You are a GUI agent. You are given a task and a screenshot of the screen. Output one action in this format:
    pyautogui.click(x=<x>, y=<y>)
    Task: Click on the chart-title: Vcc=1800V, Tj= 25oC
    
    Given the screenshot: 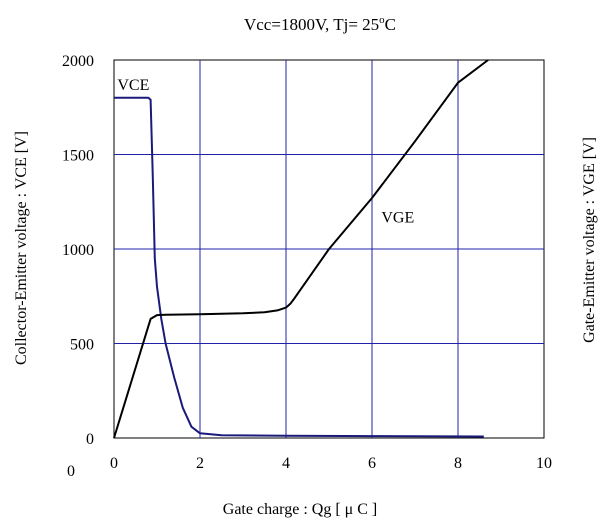 What is the action you would take?
    pyautogui.click(x=320, y=24)
    